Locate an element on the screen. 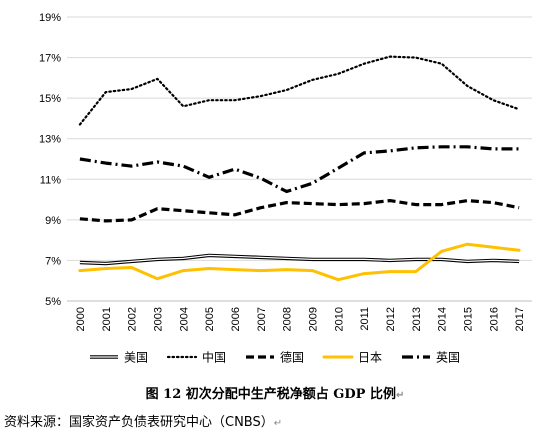  figure-caption: 图 12 初次分配中生产税净额占 GDP 比例↵ is located at coordinates (275, 392).